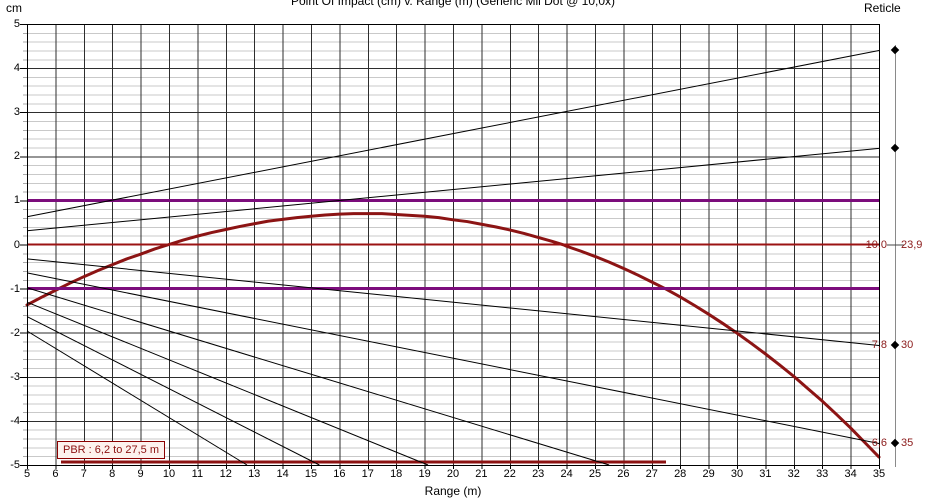 The width and height of the screenshot is (929, 499). I want to click on x-tick-label: 34, so click(850, 474).